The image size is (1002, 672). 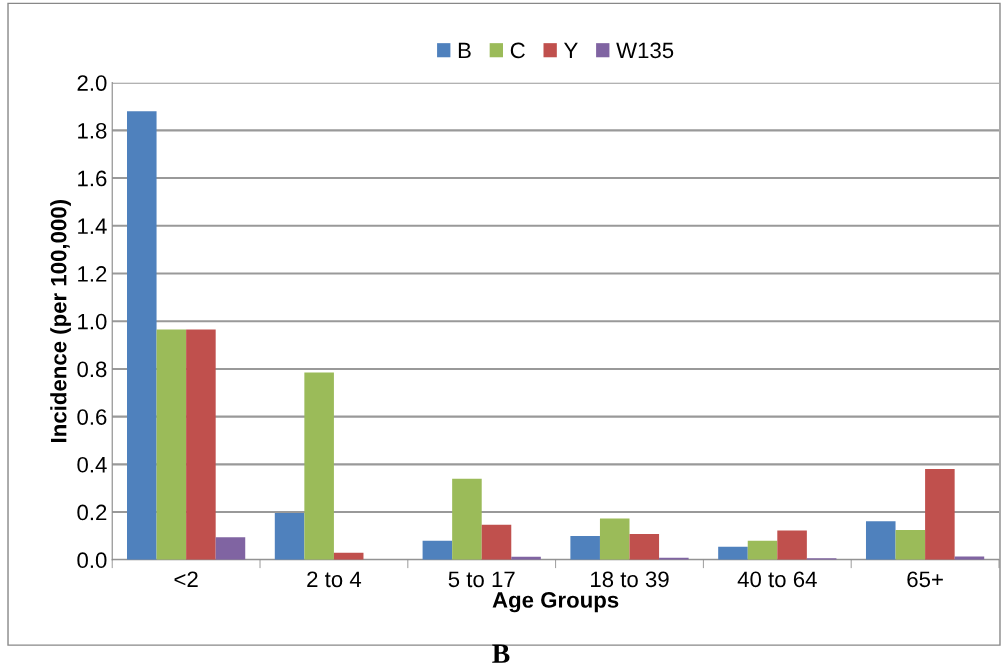 What do you see at coordinates (481, 579) in the screenshot?
I see `x-tick-label: 5 to 17` at bounding box center [481, 579].